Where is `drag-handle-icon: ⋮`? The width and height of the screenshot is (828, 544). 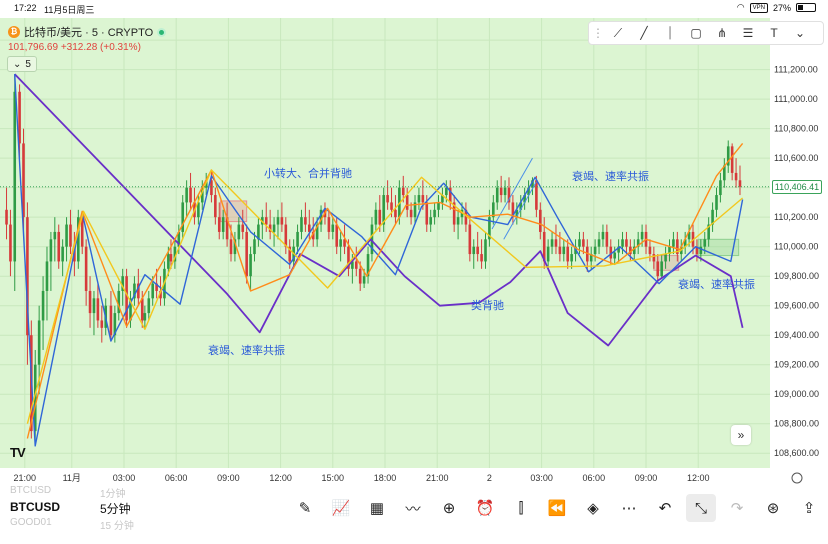 drag-handle-icon: ⋮ is located at coordinates (598, 33).